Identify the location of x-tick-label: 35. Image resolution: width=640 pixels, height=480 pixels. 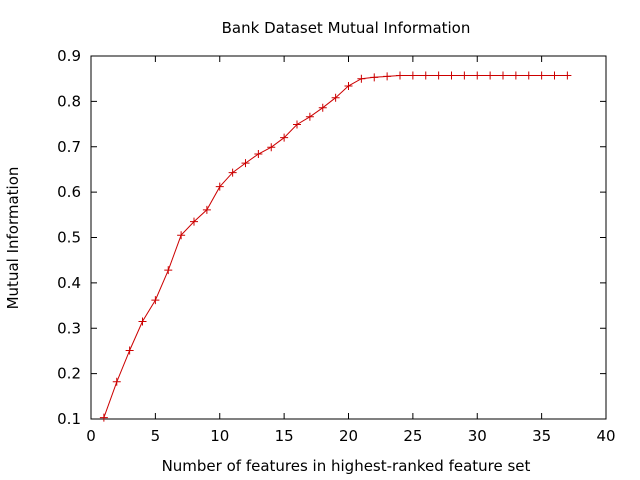
(541, 436).